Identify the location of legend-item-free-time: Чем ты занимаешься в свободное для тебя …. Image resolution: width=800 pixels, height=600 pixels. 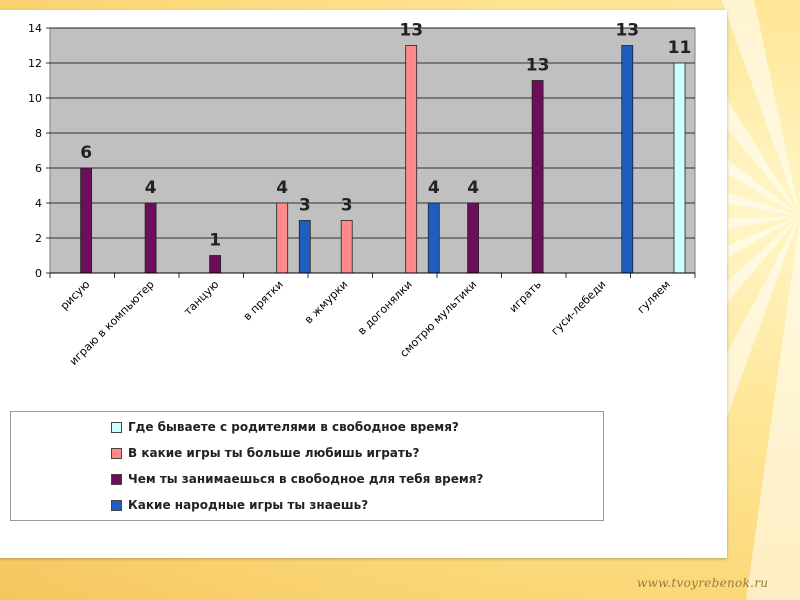
(297, 479).